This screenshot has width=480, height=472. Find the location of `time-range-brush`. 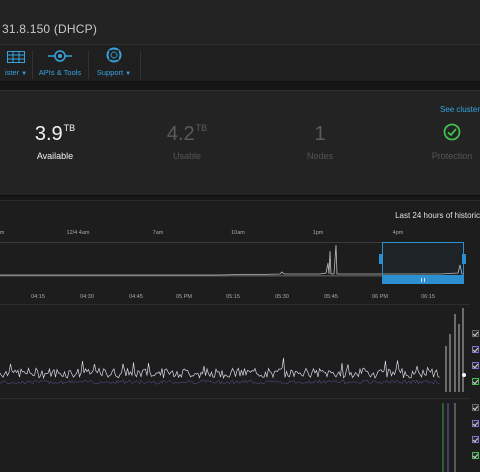

time-range-brush is located at coordinates (423, 259).